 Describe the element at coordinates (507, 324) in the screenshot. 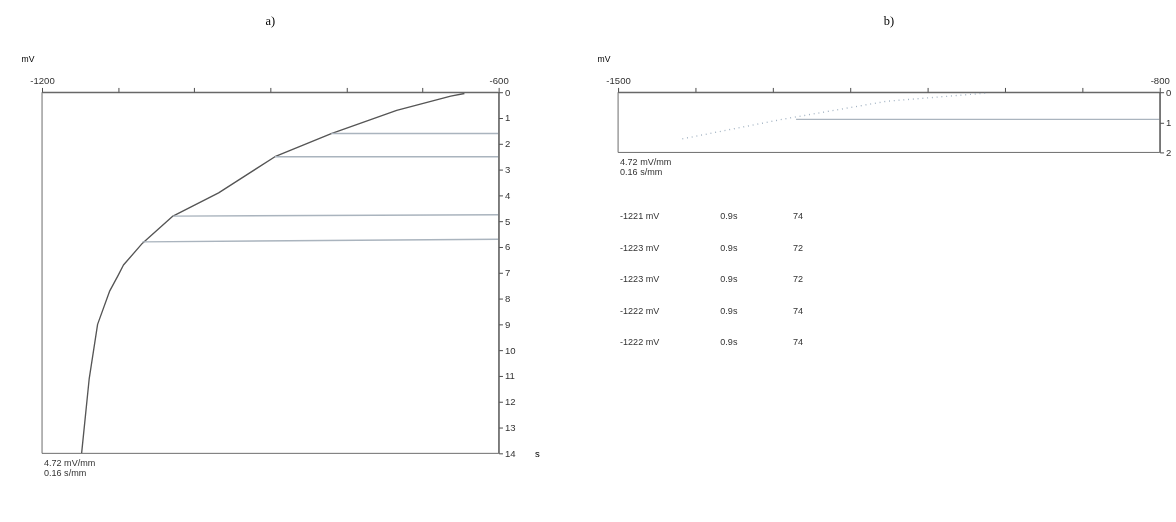

I see `y-tick-label: 9` at that location.